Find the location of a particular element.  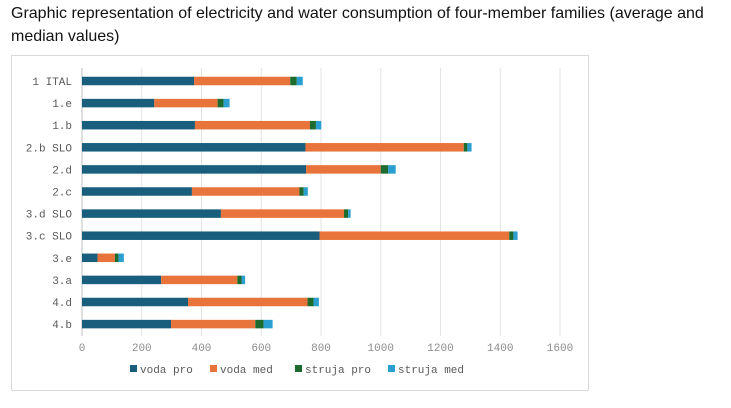

legend: voda pro voda med struja pro struja med is located at coordinates (297, 371).